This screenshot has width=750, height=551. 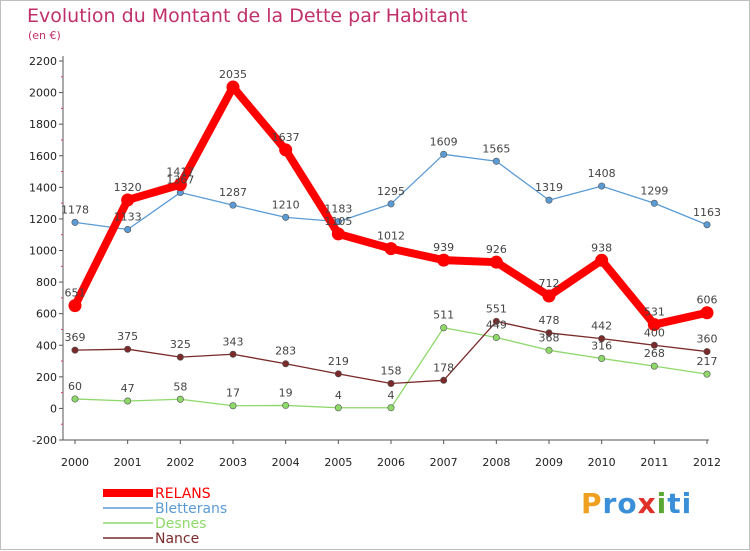 What do you see at coordinates (75, 462) in the screenshot?
I see `x-tick-label: 2000` at bounding box center [75, 462].